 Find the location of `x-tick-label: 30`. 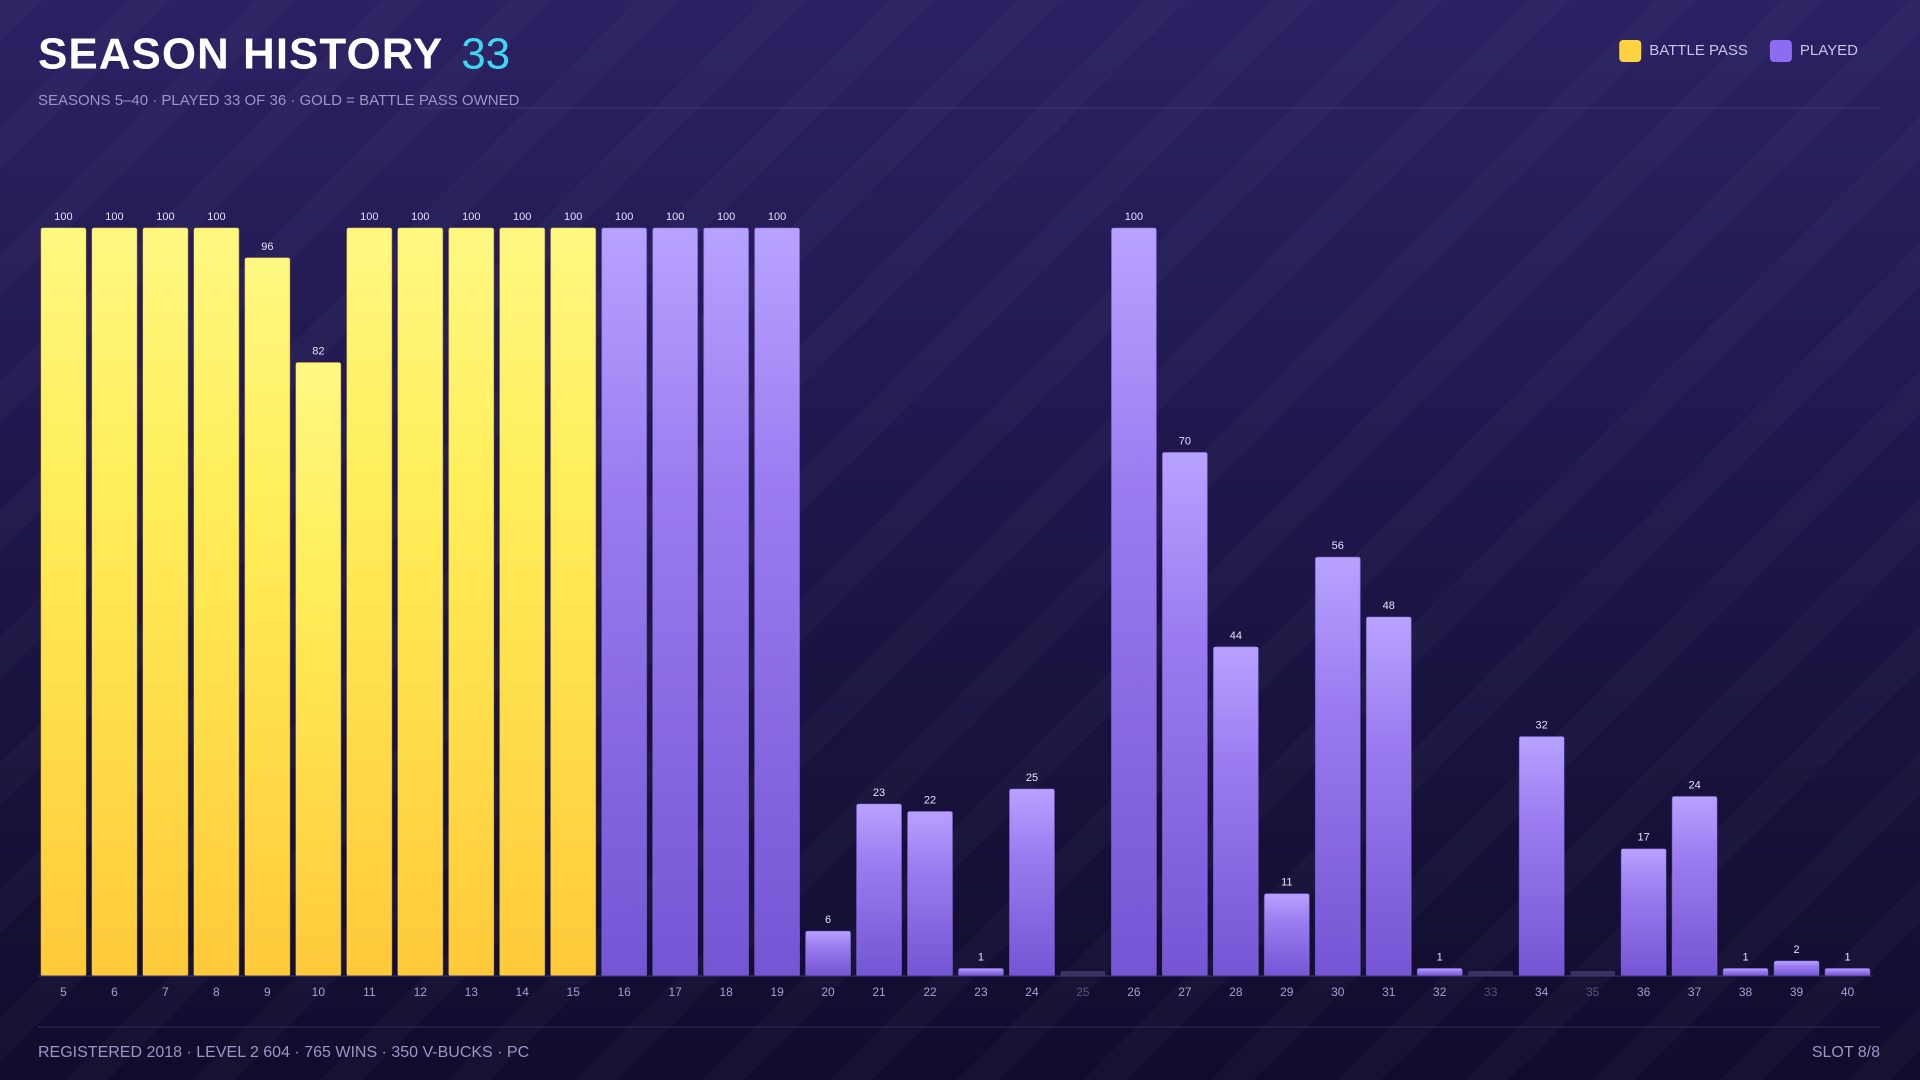

x-tick-label: 30 is located at coordinates (1338, 992).